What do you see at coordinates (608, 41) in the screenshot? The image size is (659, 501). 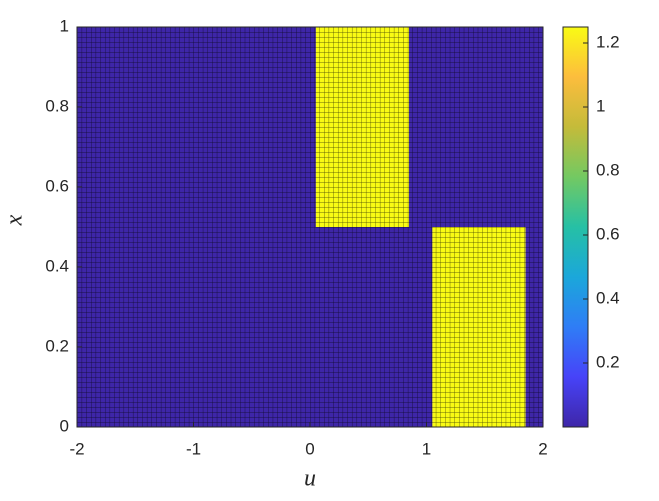 I see `colorbar-tick-label: 1.2` at bounding box center [608, 41].